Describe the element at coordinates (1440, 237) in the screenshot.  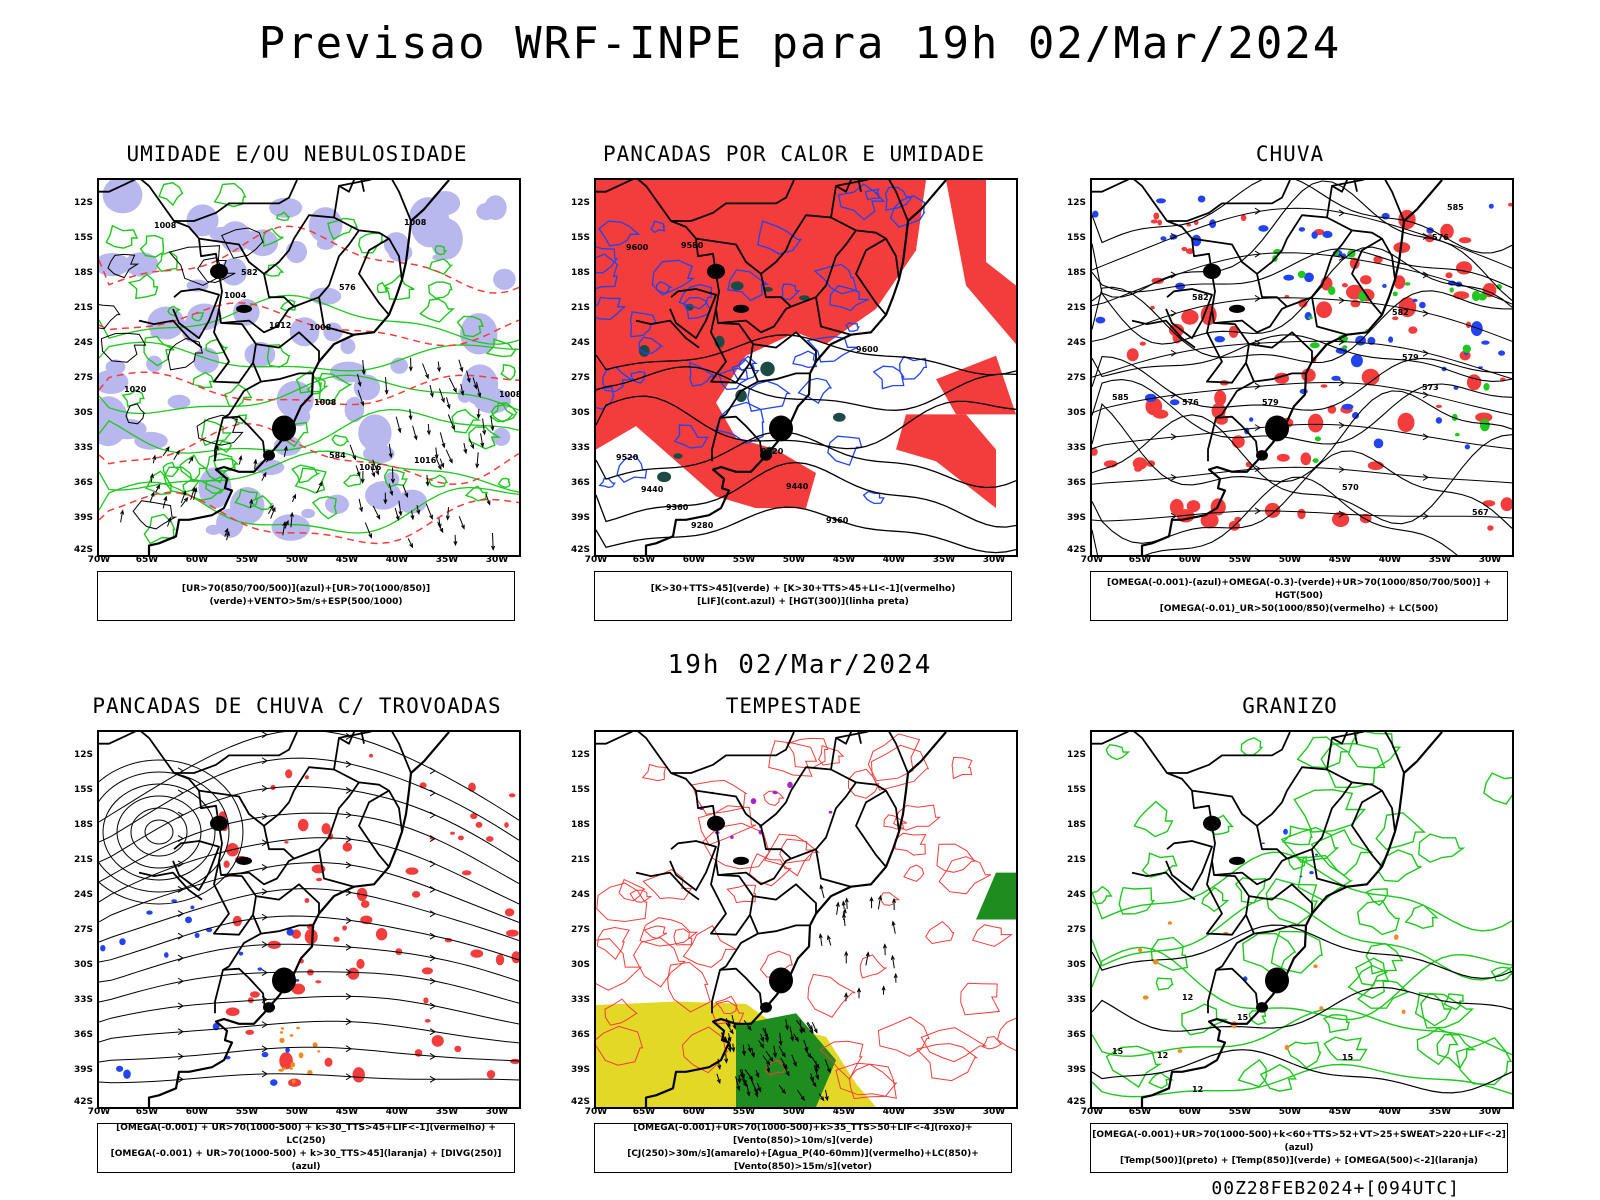
I see `contour-label: 576` at that location.